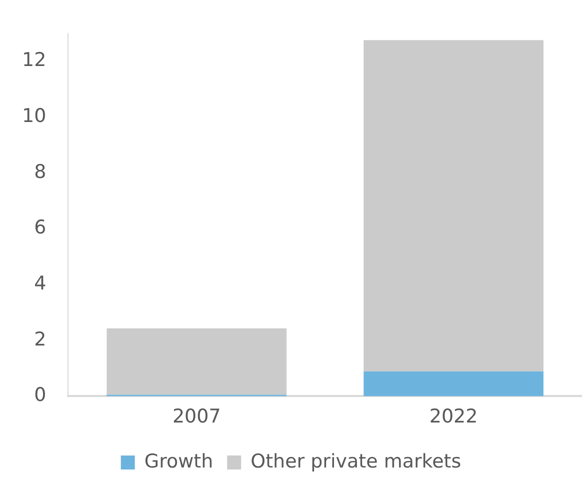 This screenshot has height=482, width=582. I want to click on legend-label: Growth, so click(179, 461).